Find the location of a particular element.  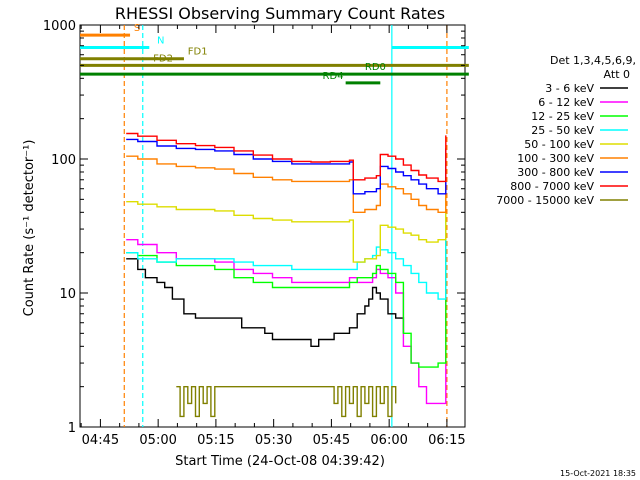

y-tick-label: 1000 is located at coordinates (59, 26).